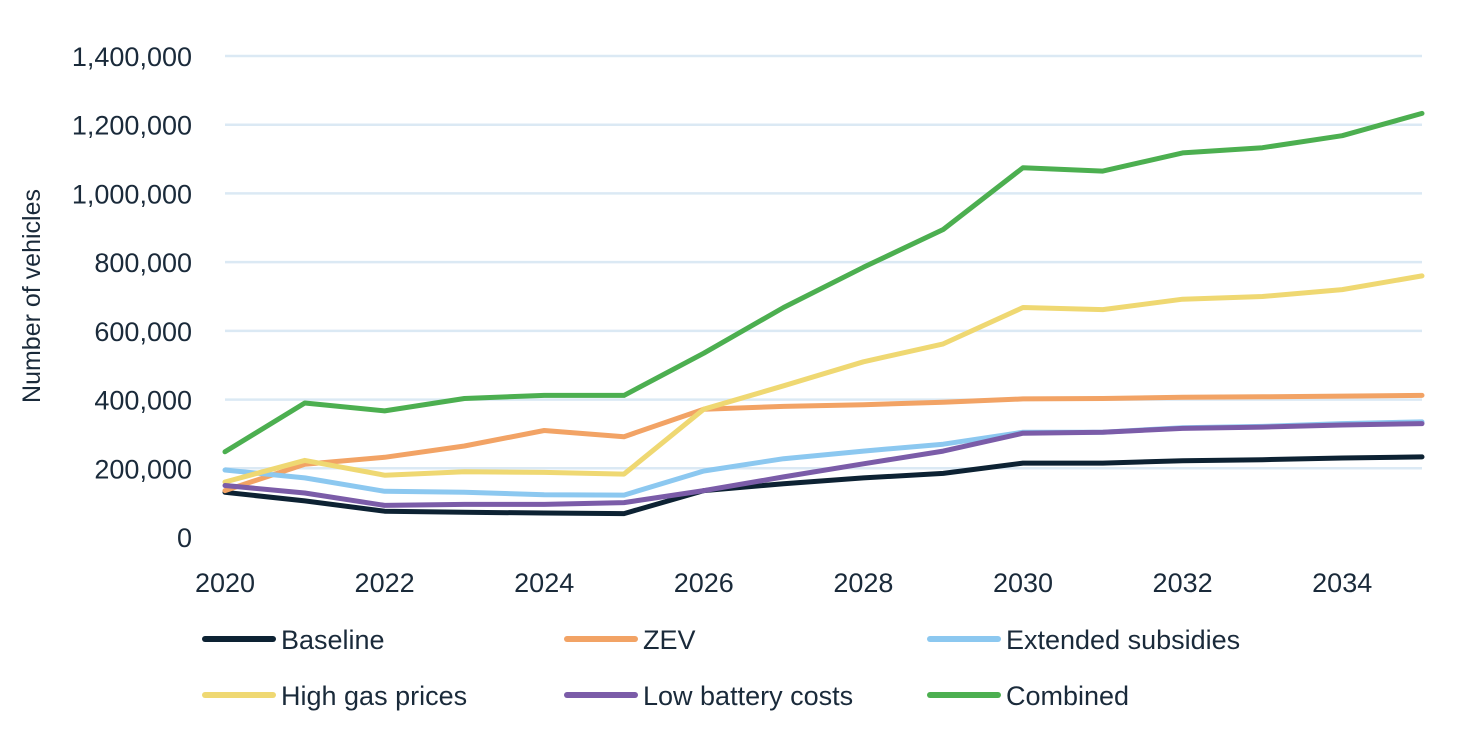  What do you see at coordinates (823, 485) in the screenshot?
I see `series-line-baseline` at bounding box center [823, 485].